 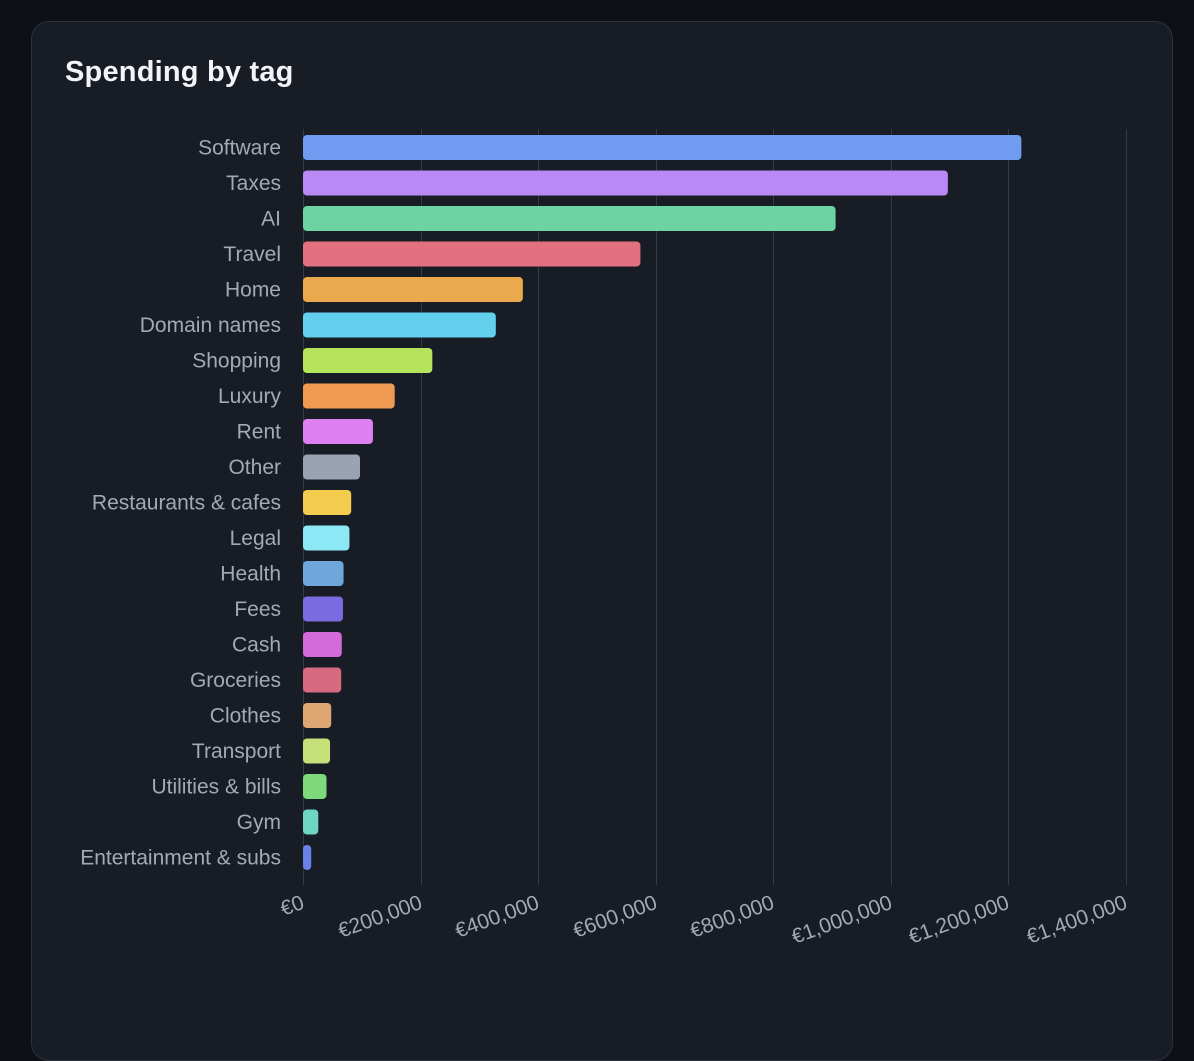 What do you see at coordinates (292, 906) in the screenshot?
I see `x-tick-label: €0` at bounding box center [292, 906].